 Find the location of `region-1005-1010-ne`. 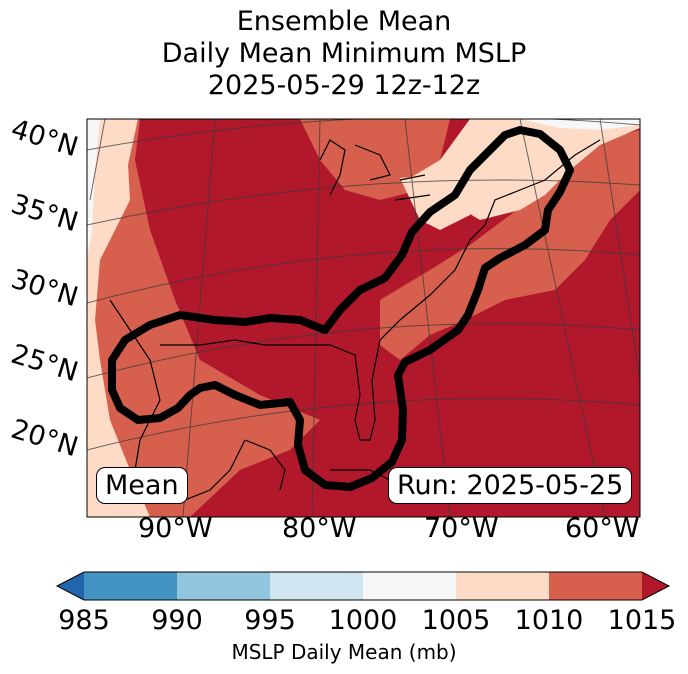

region-1005-1010-ne is located at coordinates (525, 169).